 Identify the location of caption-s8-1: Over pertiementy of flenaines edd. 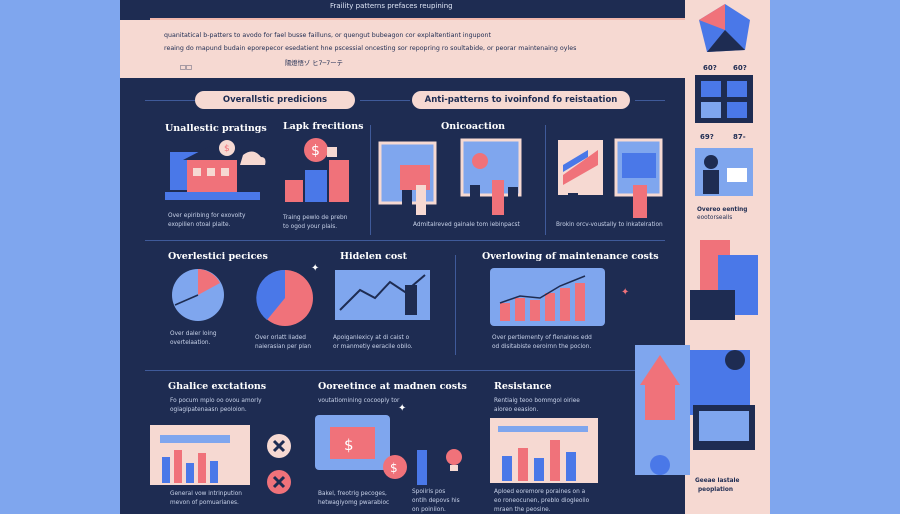
(542, 338).